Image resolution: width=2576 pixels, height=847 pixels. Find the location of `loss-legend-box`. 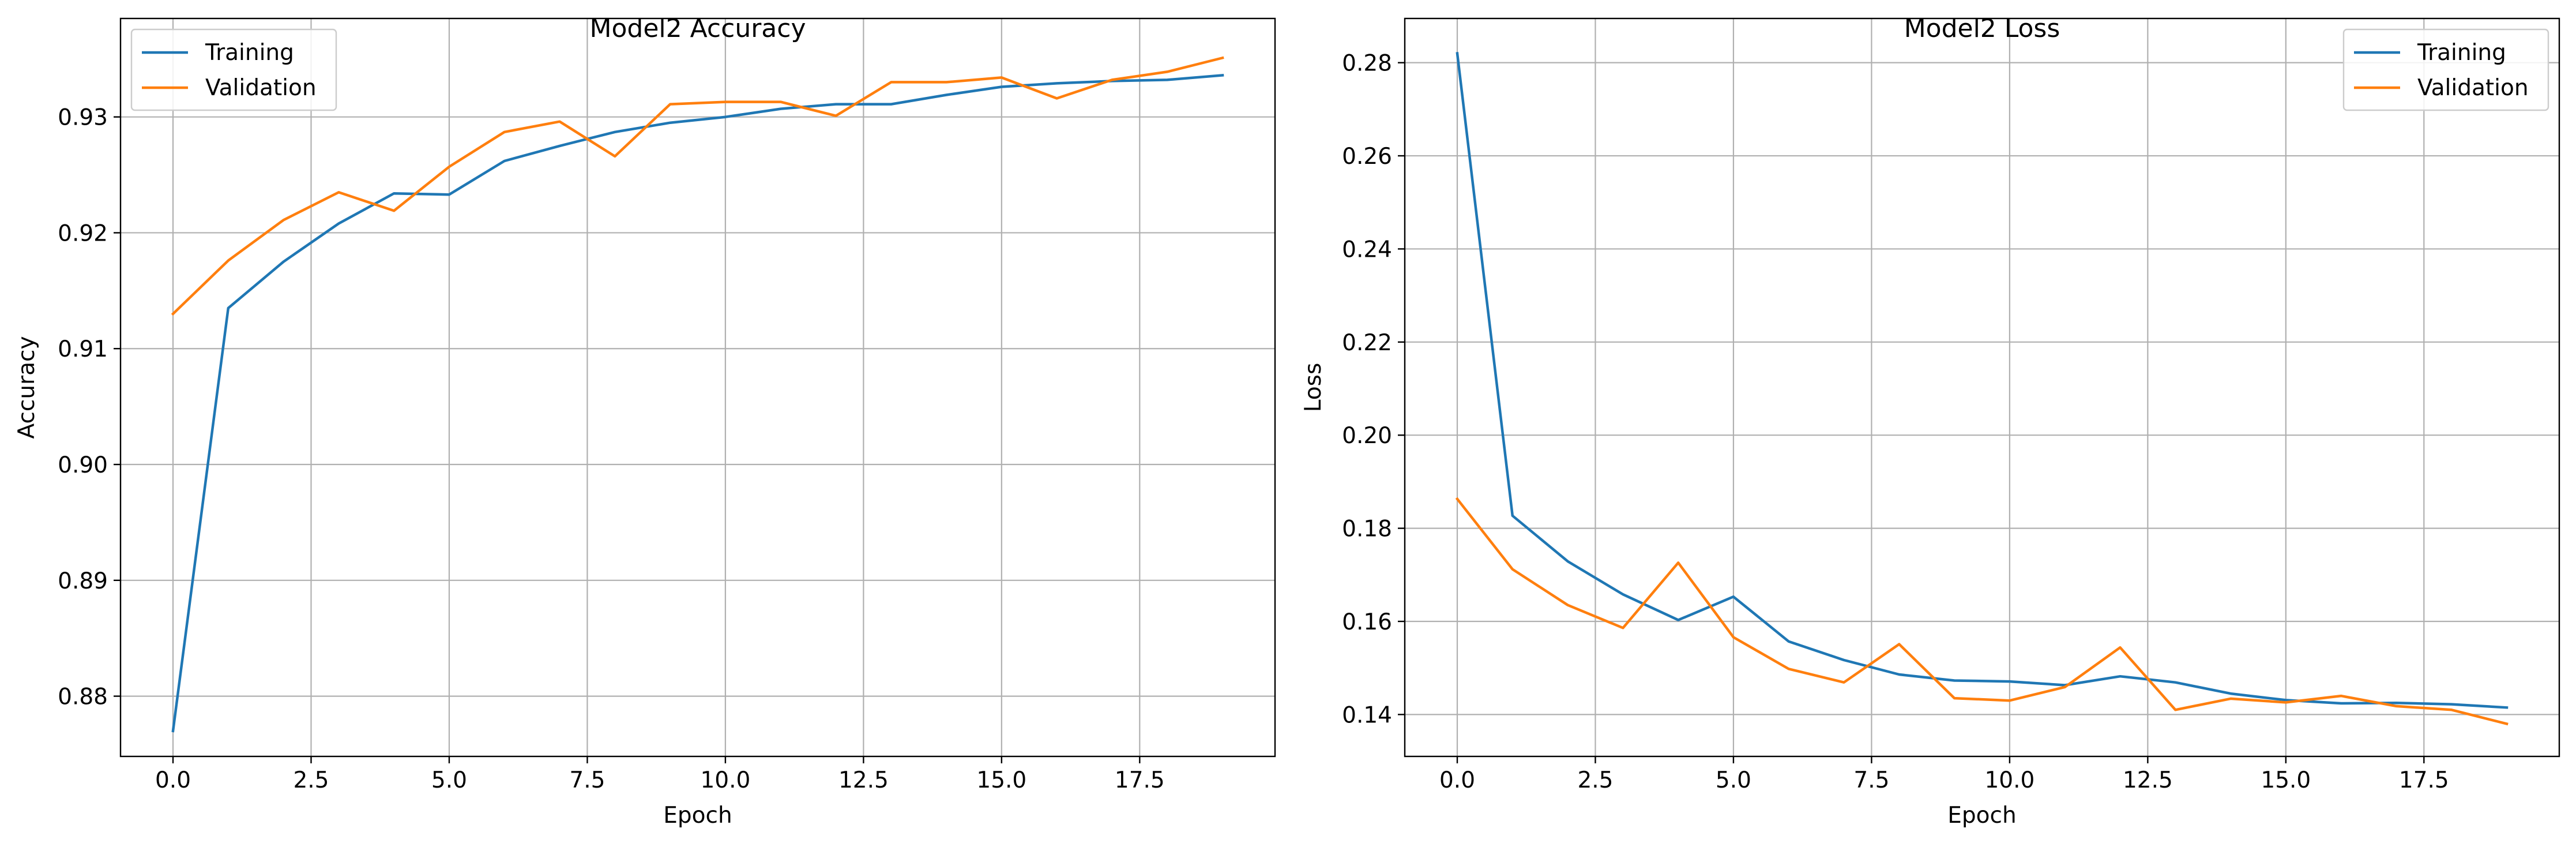

loss-legend-box is located at coordinates (2445, 70).